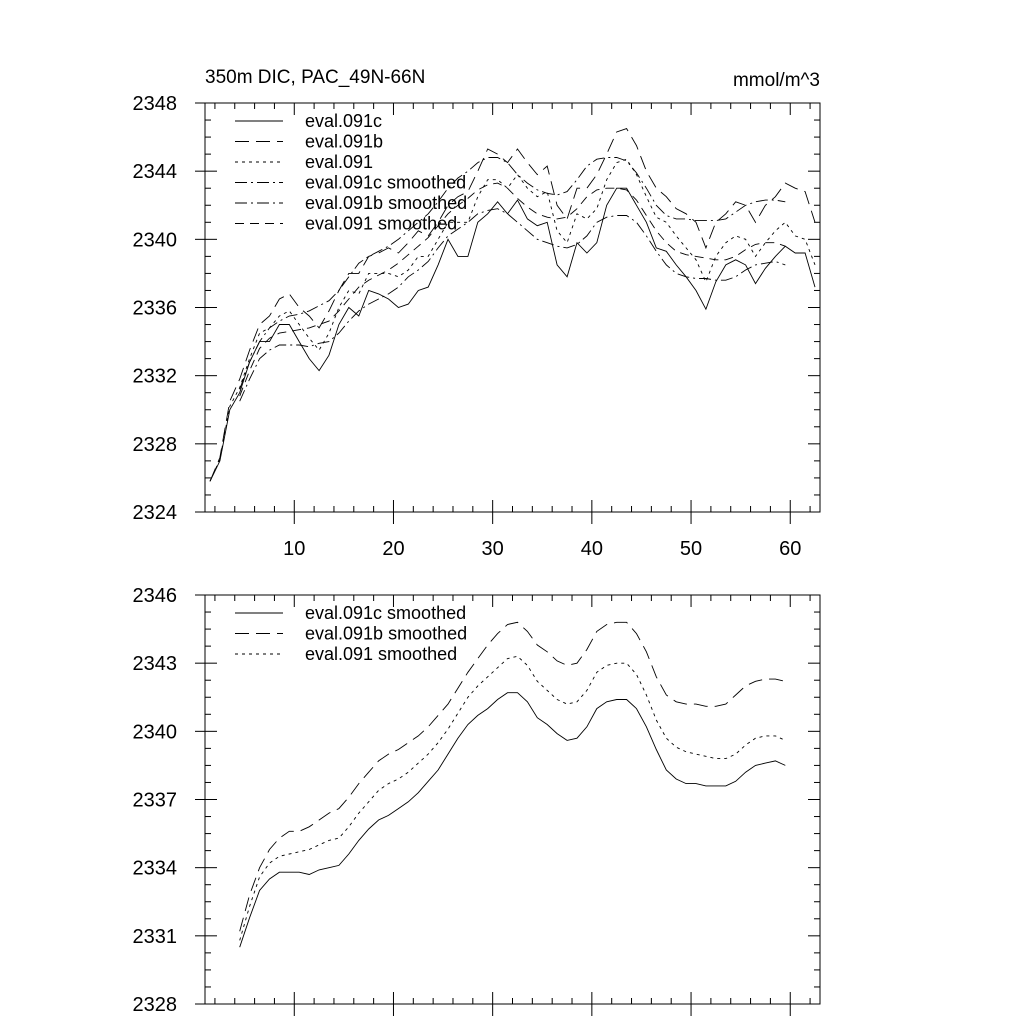 This screenshot has height=1024, width=1024. I want to click on legend-label: eval.091b, so click(344, 142).